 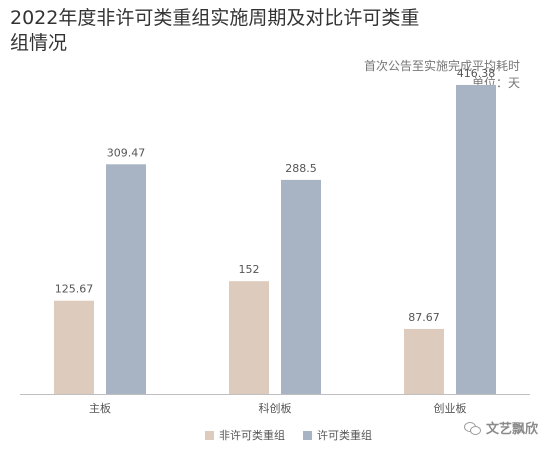 I want to click on data-label: 288.5, so click(x=301, y=168).